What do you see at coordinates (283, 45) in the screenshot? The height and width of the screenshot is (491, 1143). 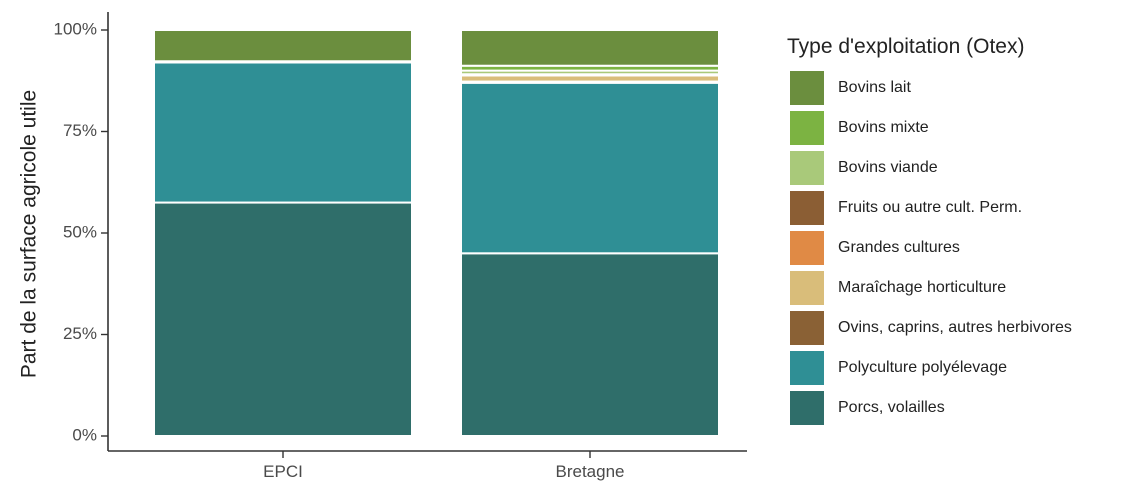 I see `bar-segment-epci-bovins-lait` at bounding box center [283, 45].